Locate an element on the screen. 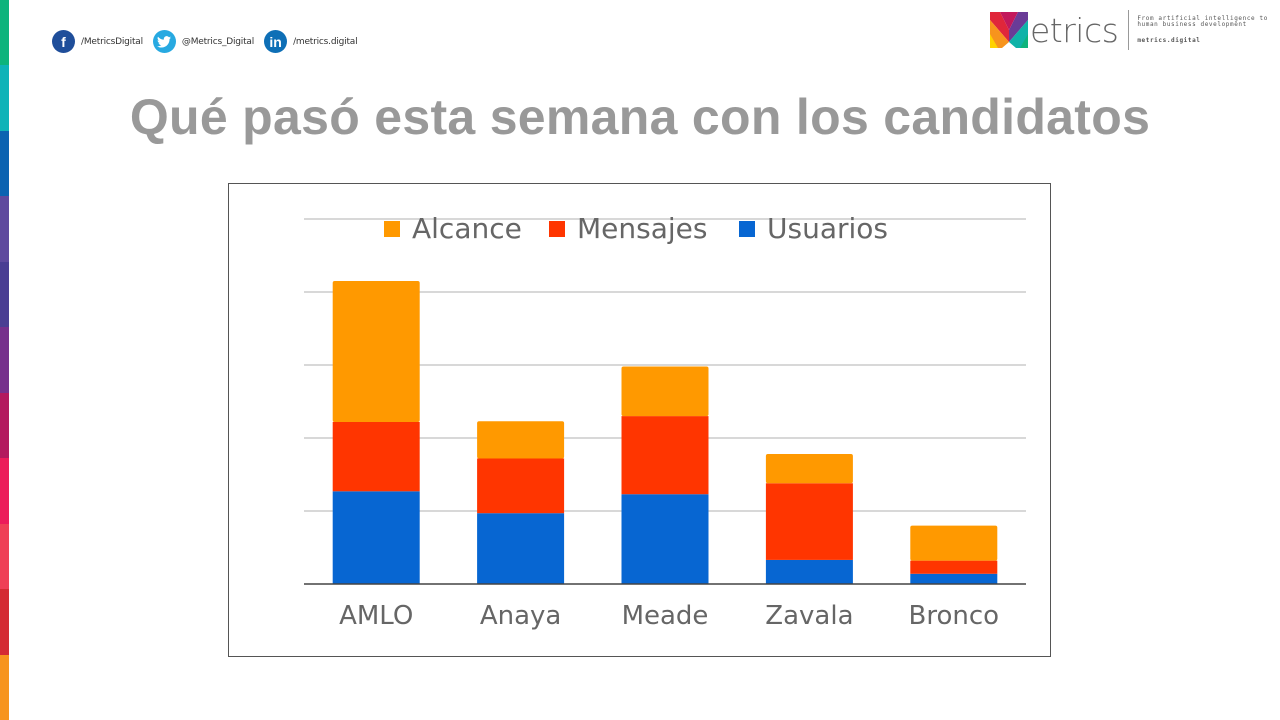 The width and height of the screenshot is (1280, 720). bar-segment-usuarios-amlo is located at coordinates (376, 537).